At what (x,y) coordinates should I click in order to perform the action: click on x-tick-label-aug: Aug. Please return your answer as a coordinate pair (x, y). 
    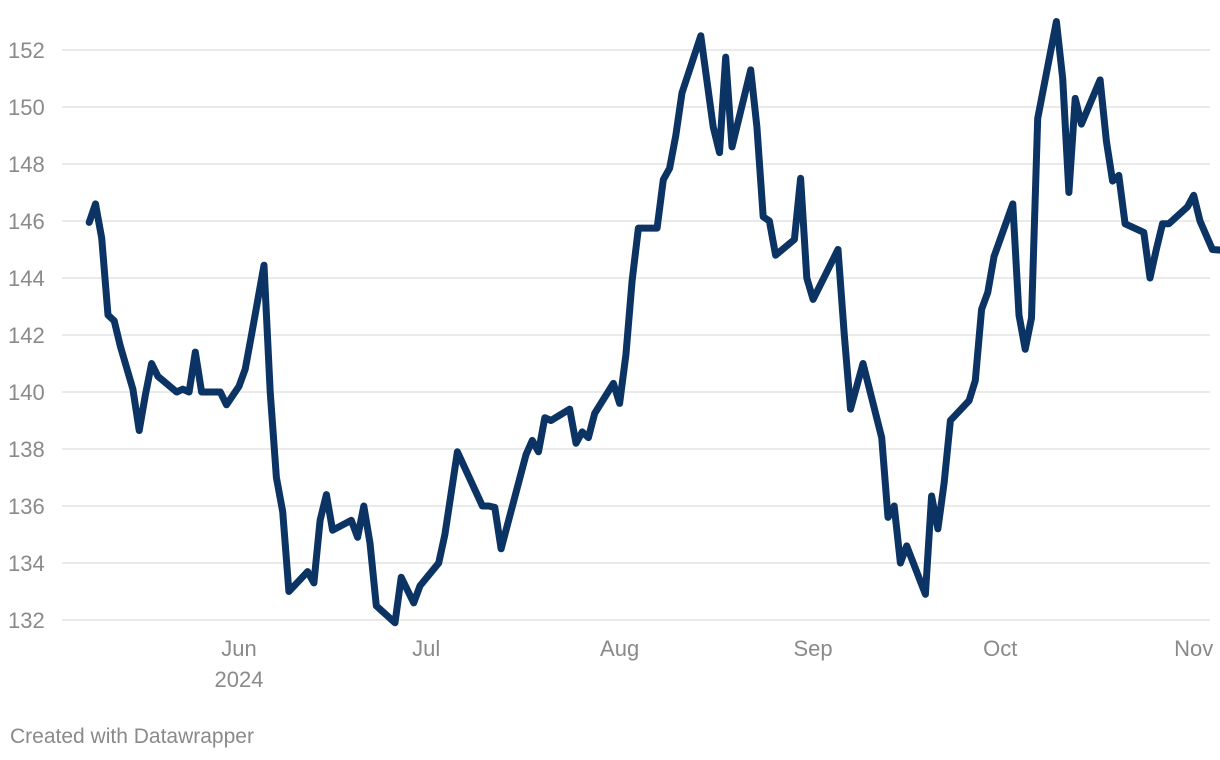
    Looking at the image, I should click on (619, 648).